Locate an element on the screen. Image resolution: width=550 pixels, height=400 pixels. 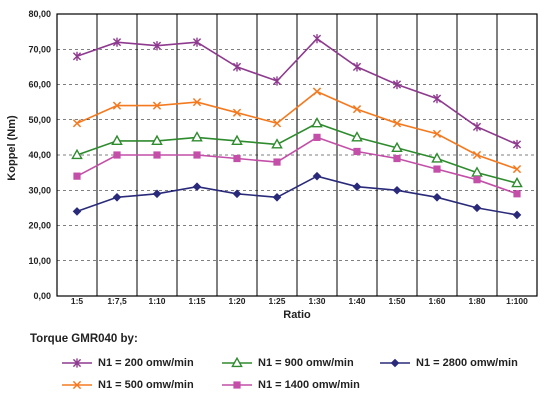
legend-item: N1 = 200 omw/min is located at coordinates (128, 363).